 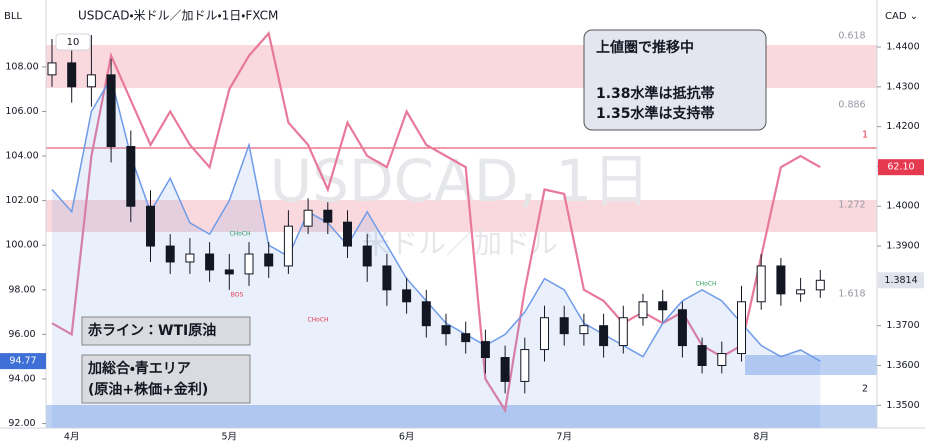 I want to click on y2-tick-label: 1.4300, so click(x=902, y=86).